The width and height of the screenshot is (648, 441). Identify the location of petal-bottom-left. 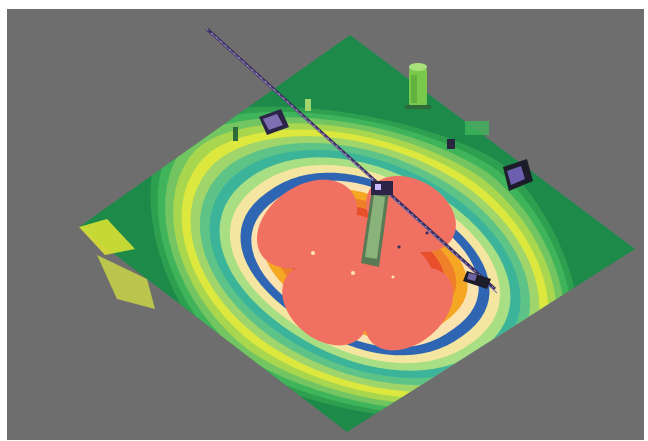
(325, 305).